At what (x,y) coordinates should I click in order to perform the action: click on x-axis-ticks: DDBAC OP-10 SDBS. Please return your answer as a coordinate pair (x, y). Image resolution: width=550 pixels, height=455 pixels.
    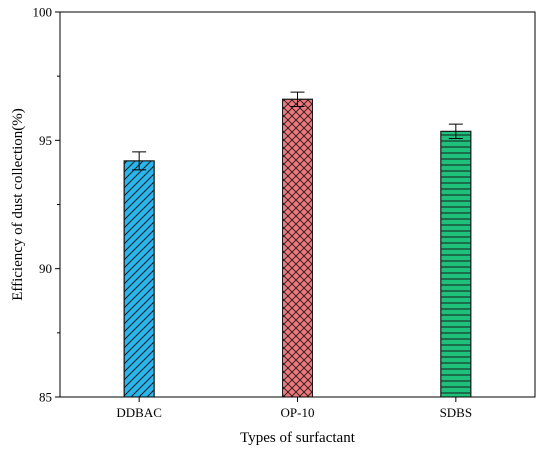
    Looking at the image, I should click on (294, 408).